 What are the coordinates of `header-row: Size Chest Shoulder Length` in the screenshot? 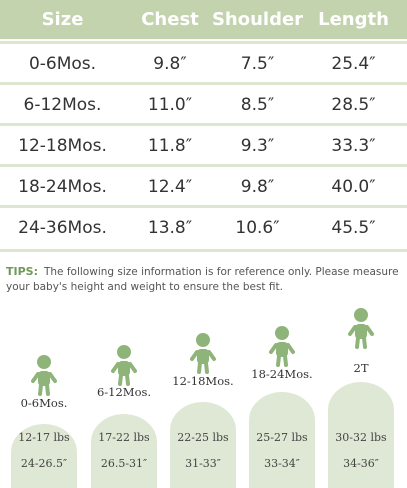 It's located at (203, 19).